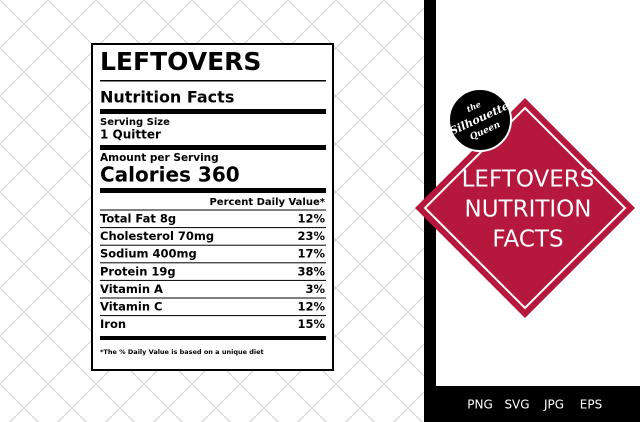 The width and height of the screenshot is (640, 422). I want to click on nutrient-name: Vitamin C, so click(131, 307).